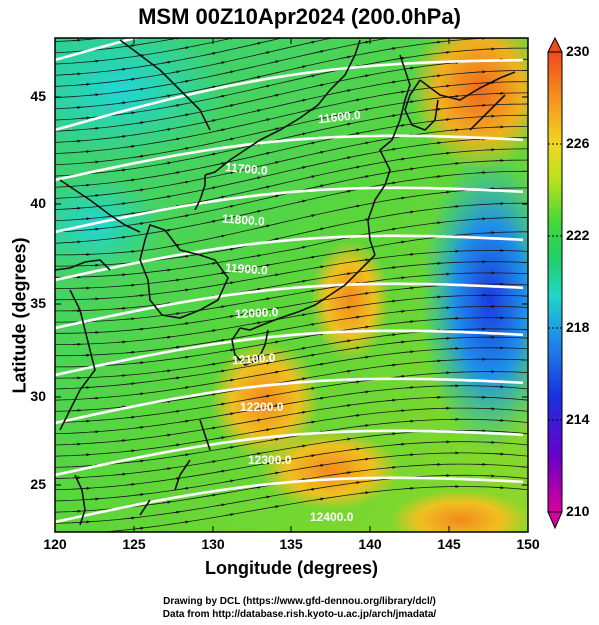 The image size is (599, 625). What do you see at coordinates (578, 511) in the screenshot?
I see `colorbar-tick-label: 210` at bounding box center [578, 511].